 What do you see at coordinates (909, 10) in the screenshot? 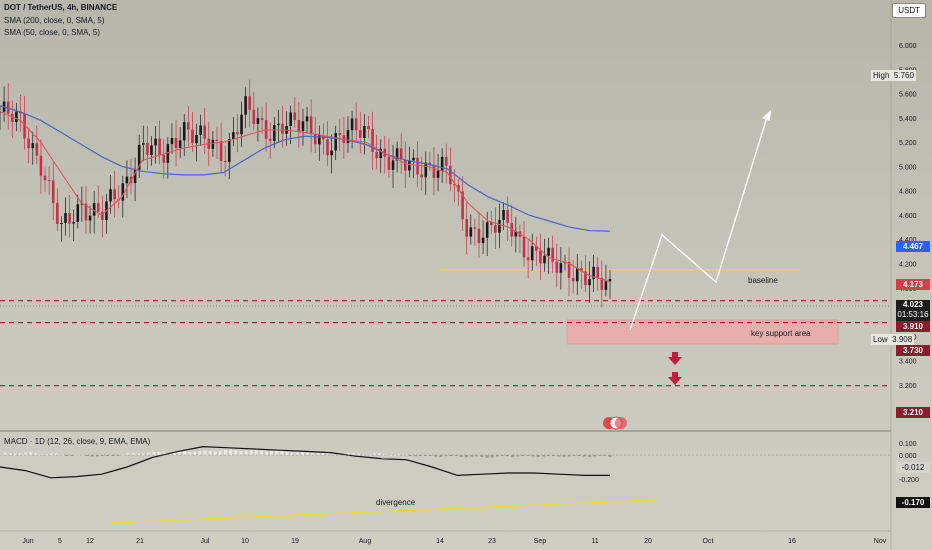
I see `currency-button: USDT` at bounding box center [909, 10].